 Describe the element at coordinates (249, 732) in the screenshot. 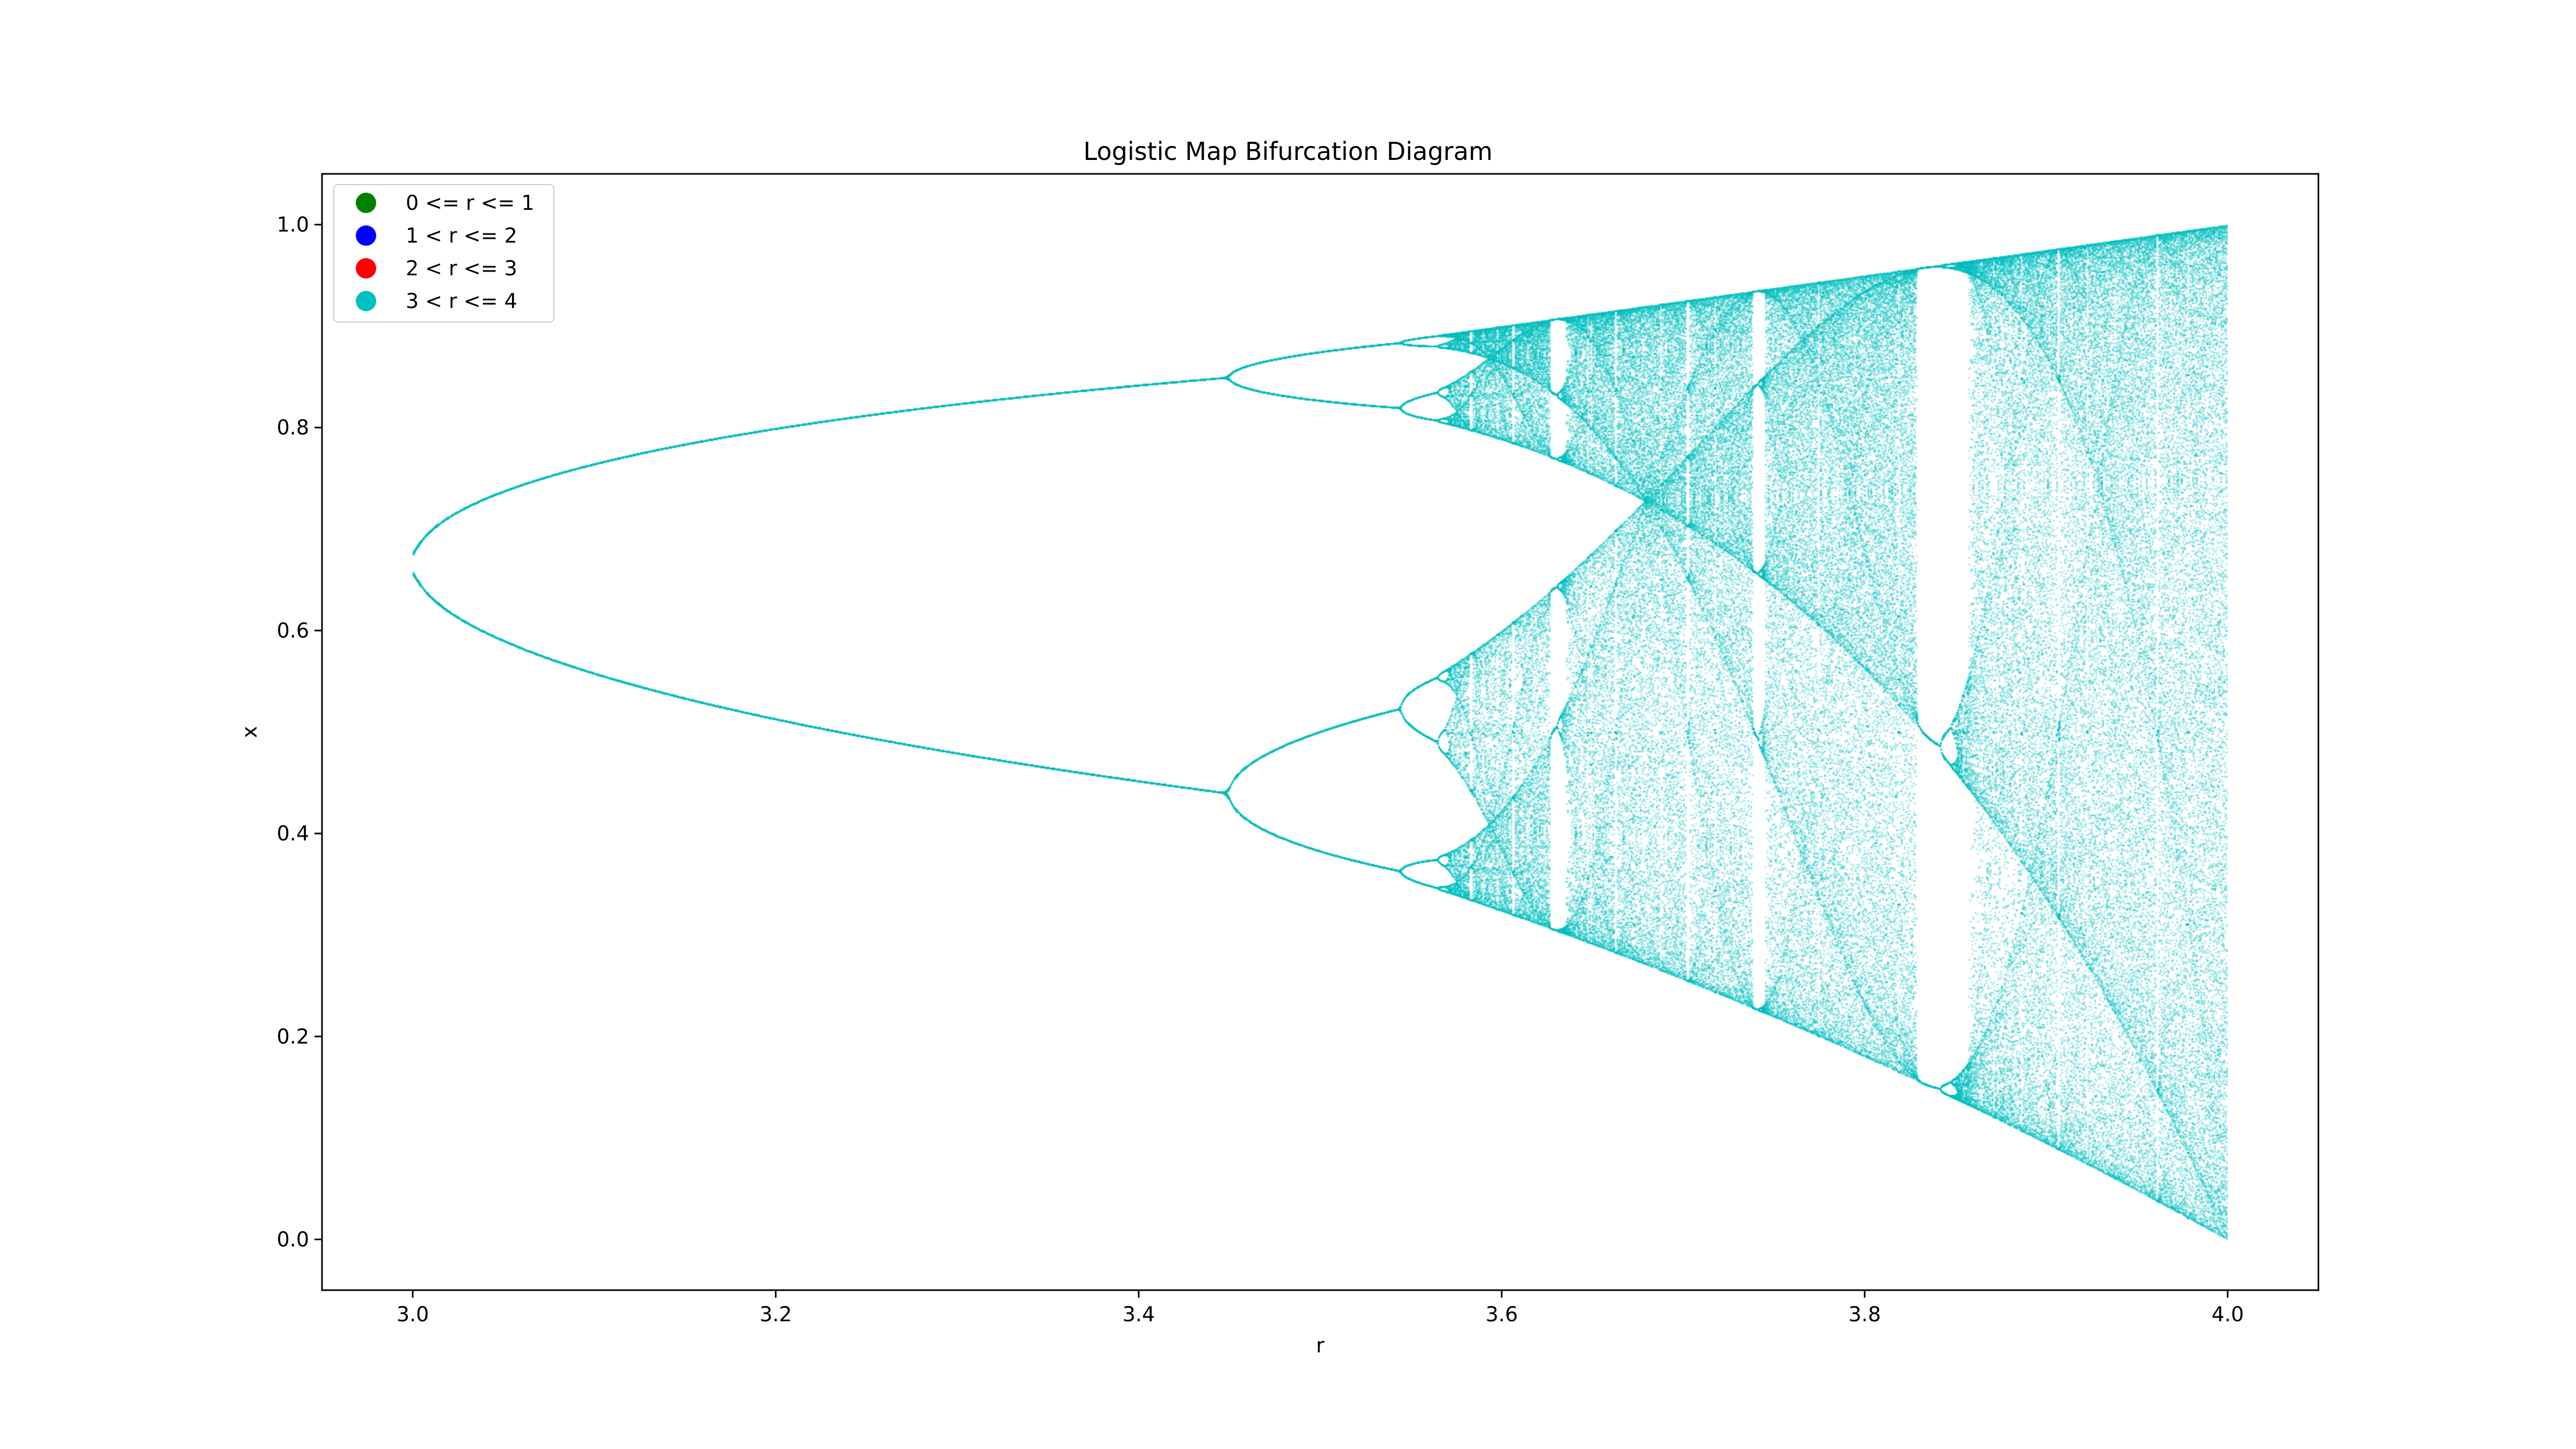

I see `y-axis-label: x` at that location.